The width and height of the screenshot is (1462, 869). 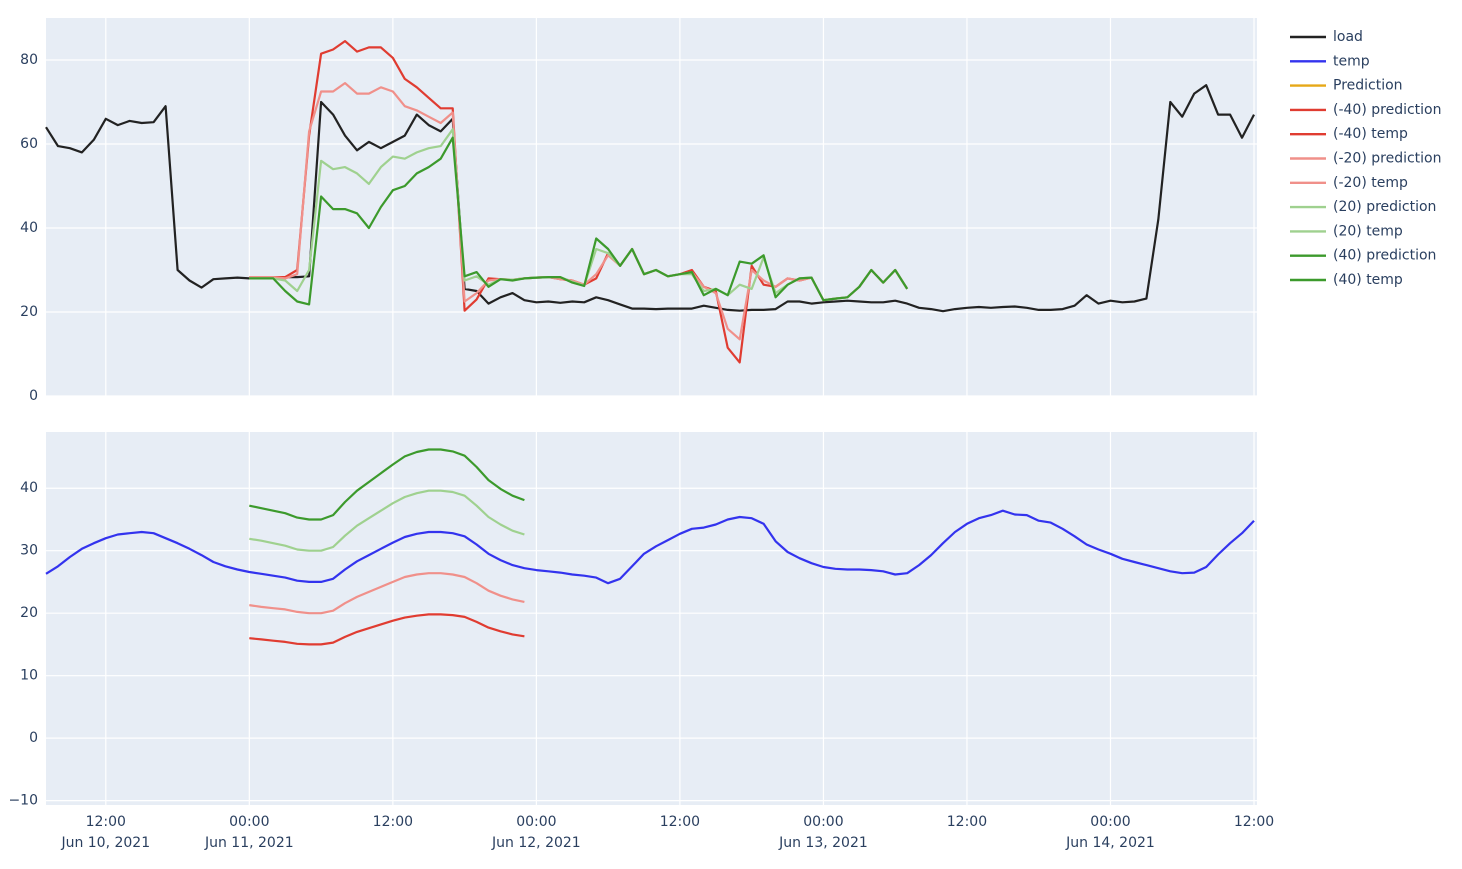 What do you see at coordinates (1387, 110) in the screenshot?
I see `legend-label: (-40) prediction` at bounding box center [1387, 110].